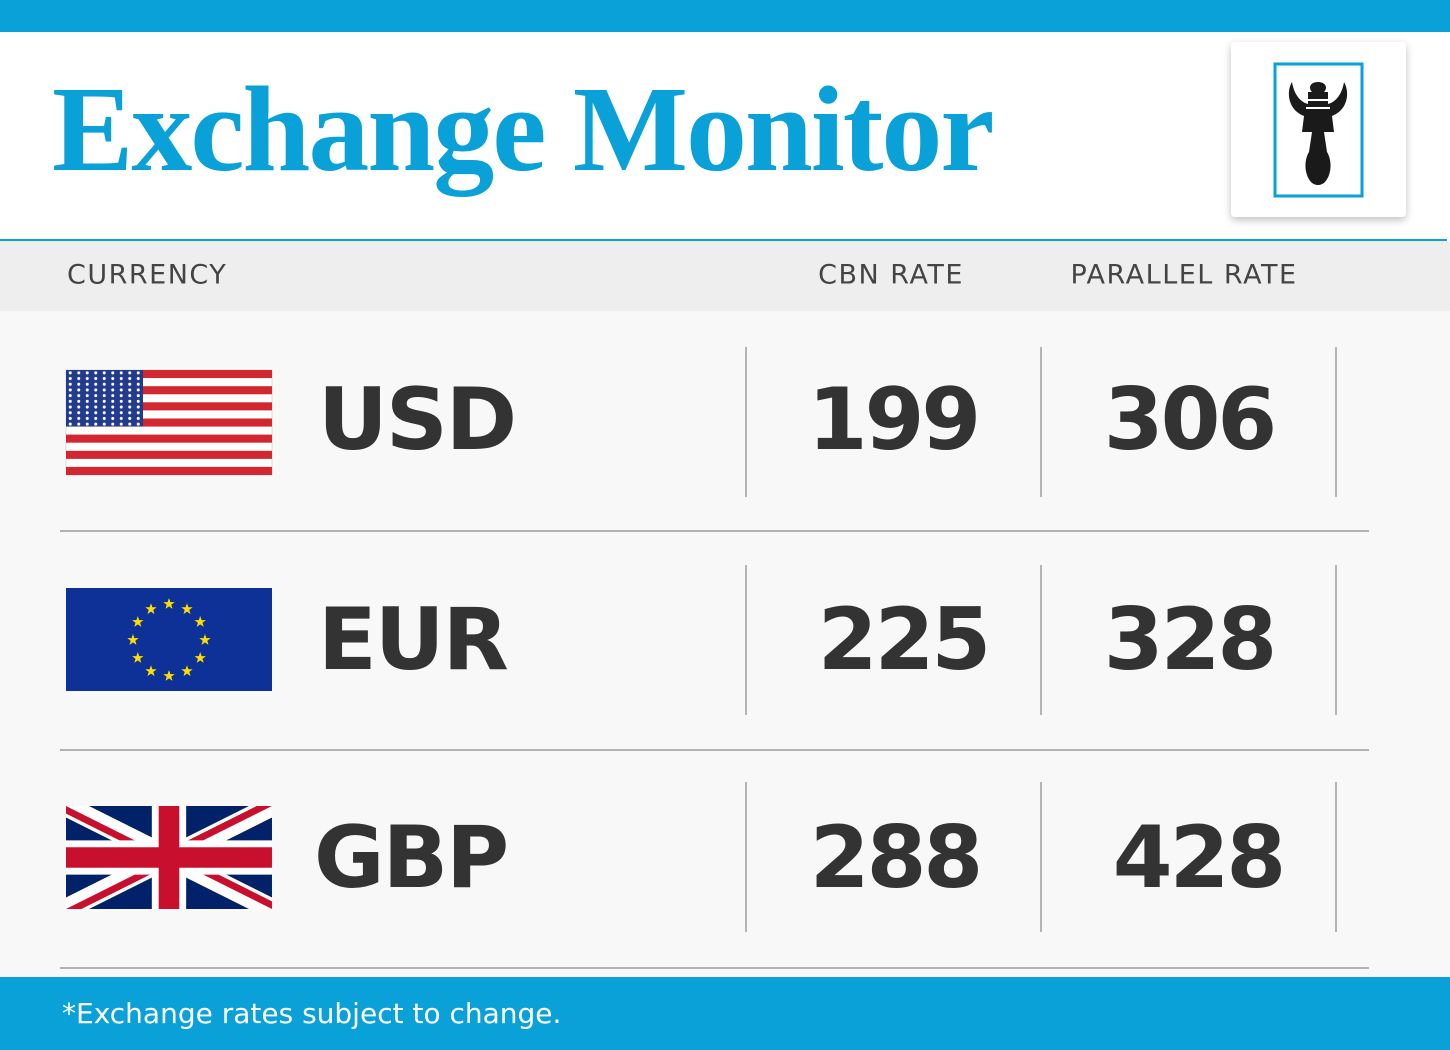 Image resolution: width=1450 pixels, height=1050 pixels. I want to click on cbn-rate: 225, so click(903, 640).